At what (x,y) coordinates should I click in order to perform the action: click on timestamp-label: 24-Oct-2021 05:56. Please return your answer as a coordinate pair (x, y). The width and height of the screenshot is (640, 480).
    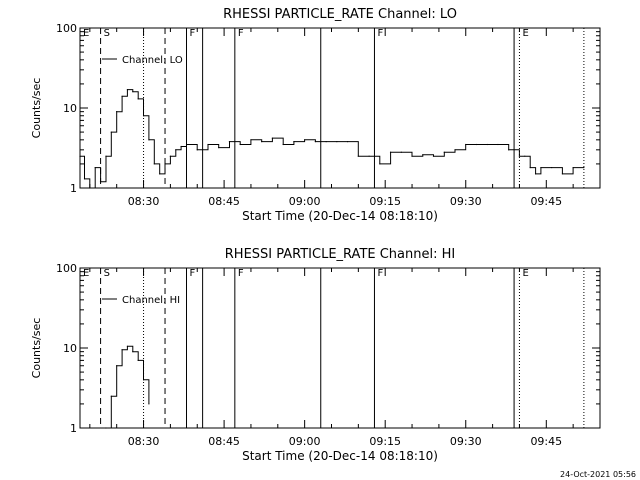
    Looking at the image, I should click on (598, 474).